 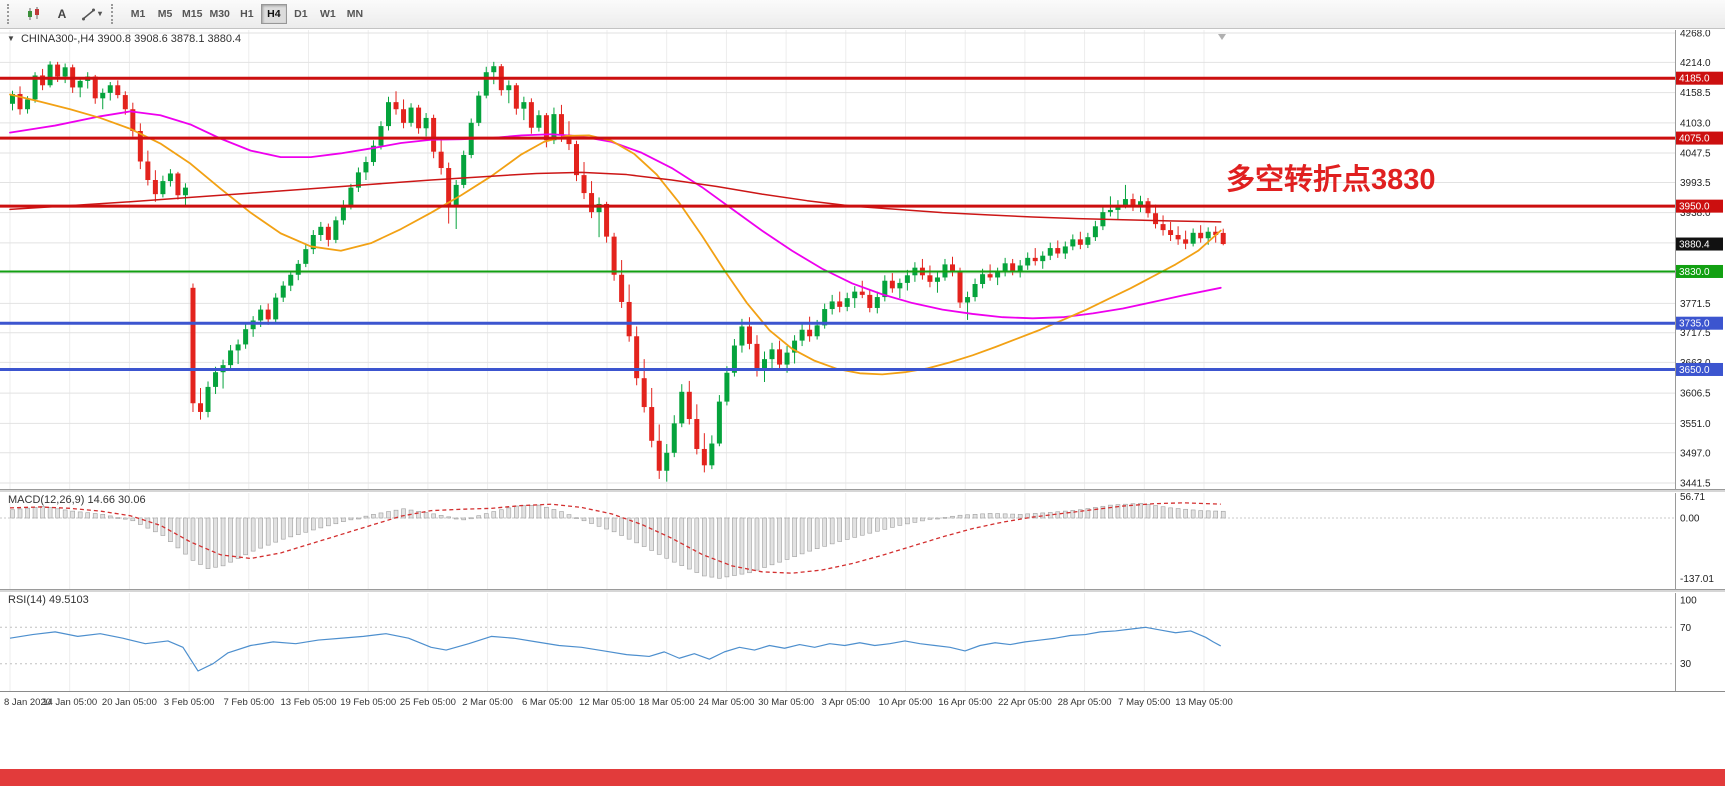 I want to click on rsi-tick-label: 70, so click(x=1686, y=628).